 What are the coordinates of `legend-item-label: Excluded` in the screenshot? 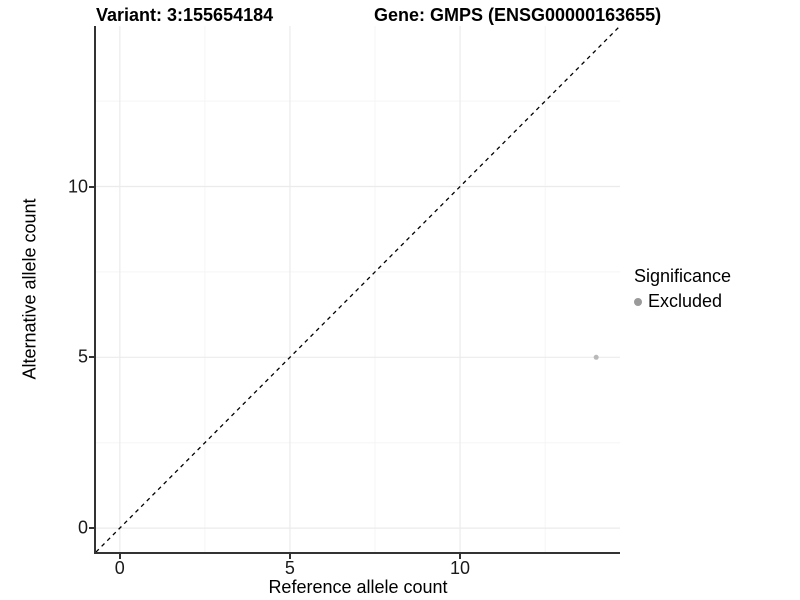 It's located at (685, 301).